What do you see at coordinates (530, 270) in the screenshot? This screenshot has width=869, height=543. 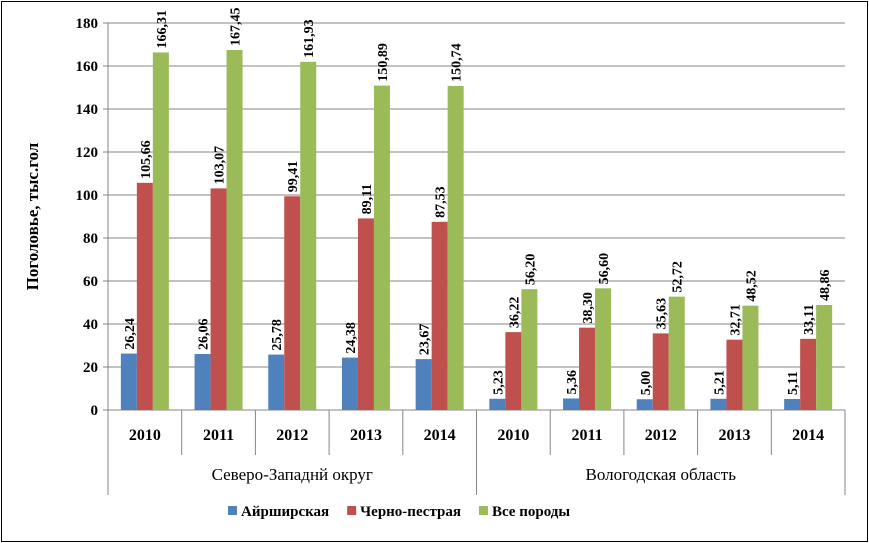 I see `data-label: 56,20` at bounding box center [530, 270].